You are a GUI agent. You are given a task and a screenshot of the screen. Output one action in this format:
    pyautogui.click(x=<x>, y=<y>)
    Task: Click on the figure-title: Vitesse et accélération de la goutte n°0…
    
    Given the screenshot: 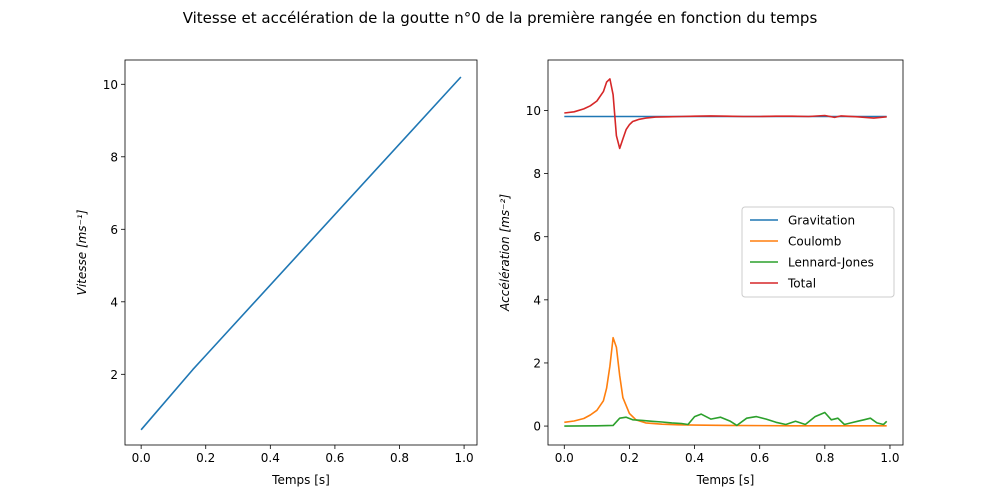 What is the action you would take?
    pyautogui.click(x=500, y=18)
    